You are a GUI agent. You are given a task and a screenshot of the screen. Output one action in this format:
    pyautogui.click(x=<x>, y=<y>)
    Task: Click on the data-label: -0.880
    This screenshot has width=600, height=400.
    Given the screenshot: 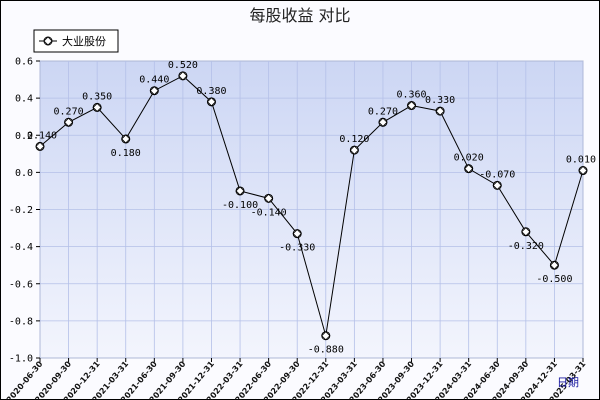 What is the action you would take?
    pyautogui.click(x=326, y=350)
    